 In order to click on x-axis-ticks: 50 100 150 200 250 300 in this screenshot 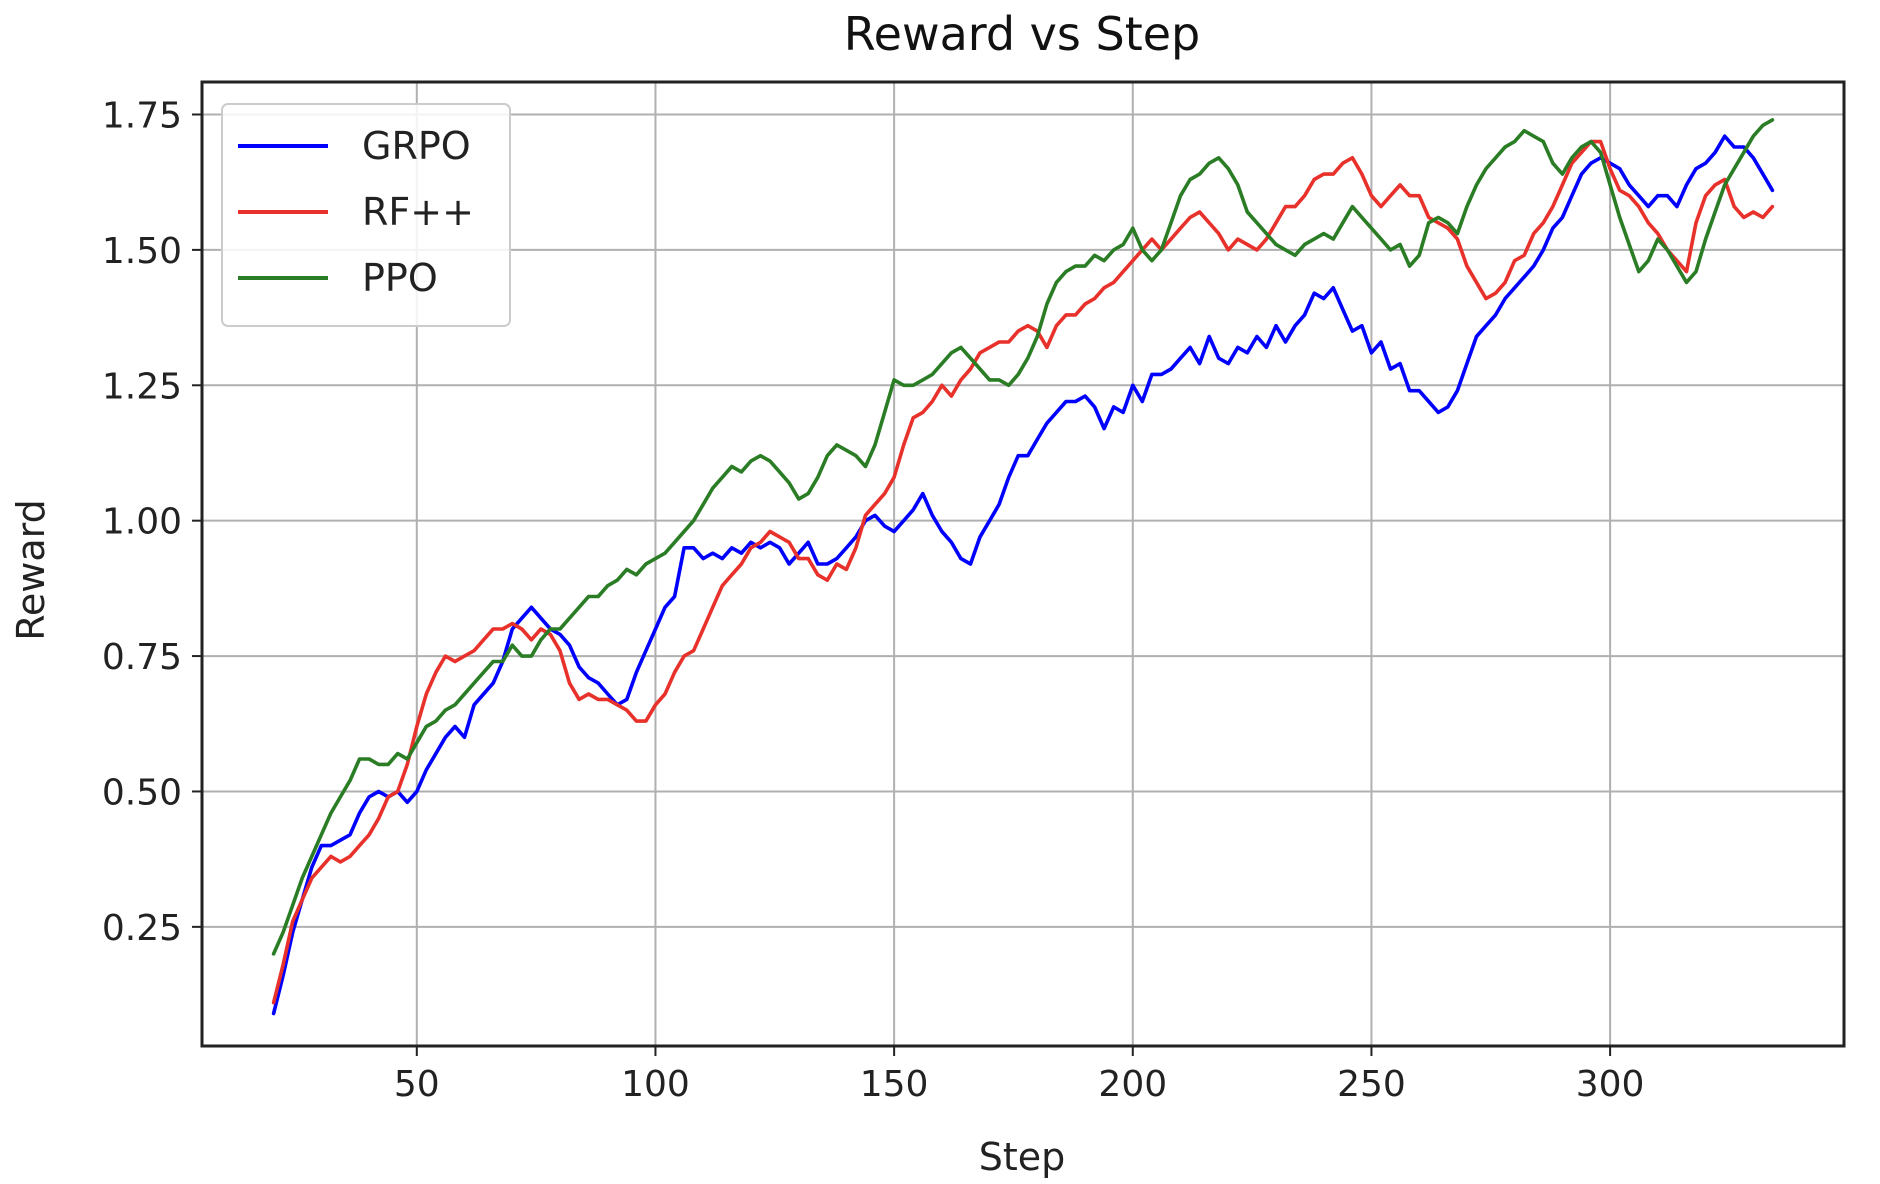, I will do `click(1019, 1075)`.